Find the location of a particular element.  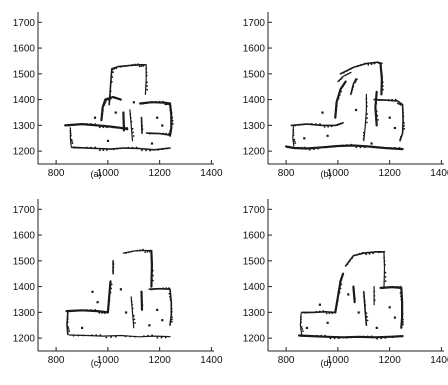

y-tick-label: 1700 is located at coordinates (24, 210).